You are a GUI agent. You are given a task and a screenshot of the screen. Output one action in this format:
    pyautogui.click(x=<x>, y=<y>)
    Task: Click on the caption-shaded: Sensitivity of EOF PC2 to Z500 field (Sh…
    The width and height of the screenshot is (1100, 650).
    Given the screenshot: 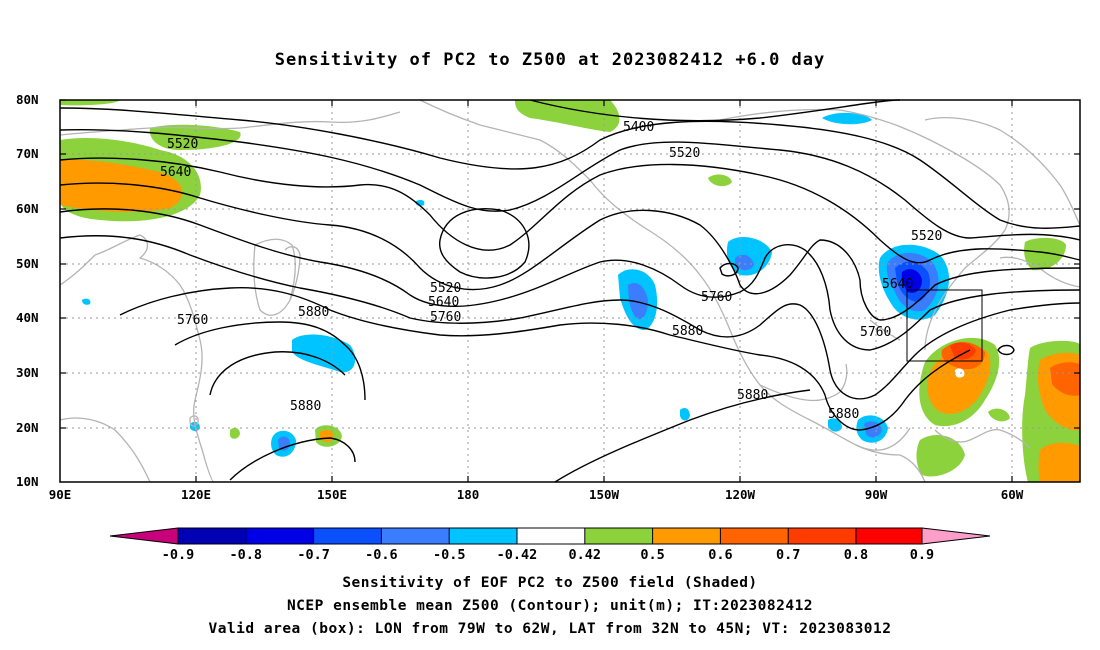 What is the action you would take?
    pyautogui.click(x=550, y=583)
    